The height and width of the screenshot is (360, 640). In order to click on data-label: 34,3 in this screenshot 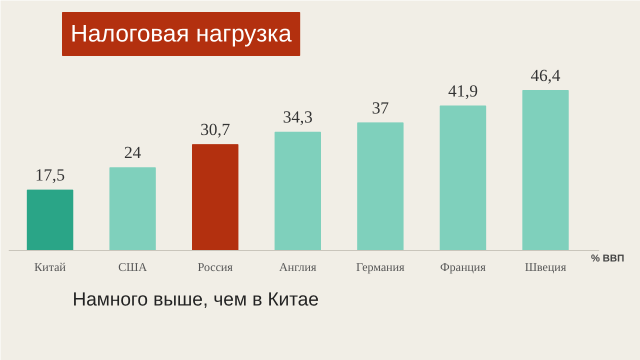, I will do `click(297, 117)`.